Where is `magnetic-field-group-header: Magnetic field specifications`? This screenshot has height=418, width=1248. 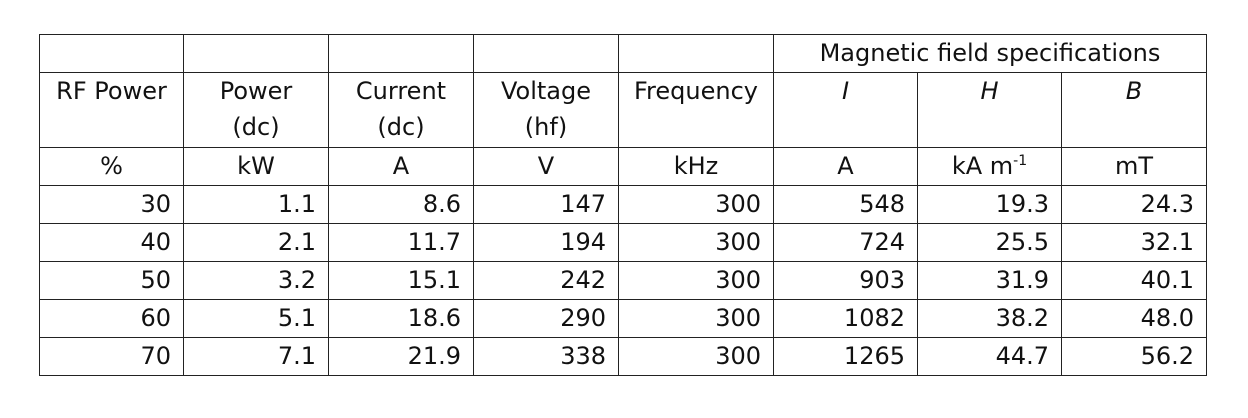 magnetic-field-group-header: Magnetic field specifications is located at coordinates (990, 53).